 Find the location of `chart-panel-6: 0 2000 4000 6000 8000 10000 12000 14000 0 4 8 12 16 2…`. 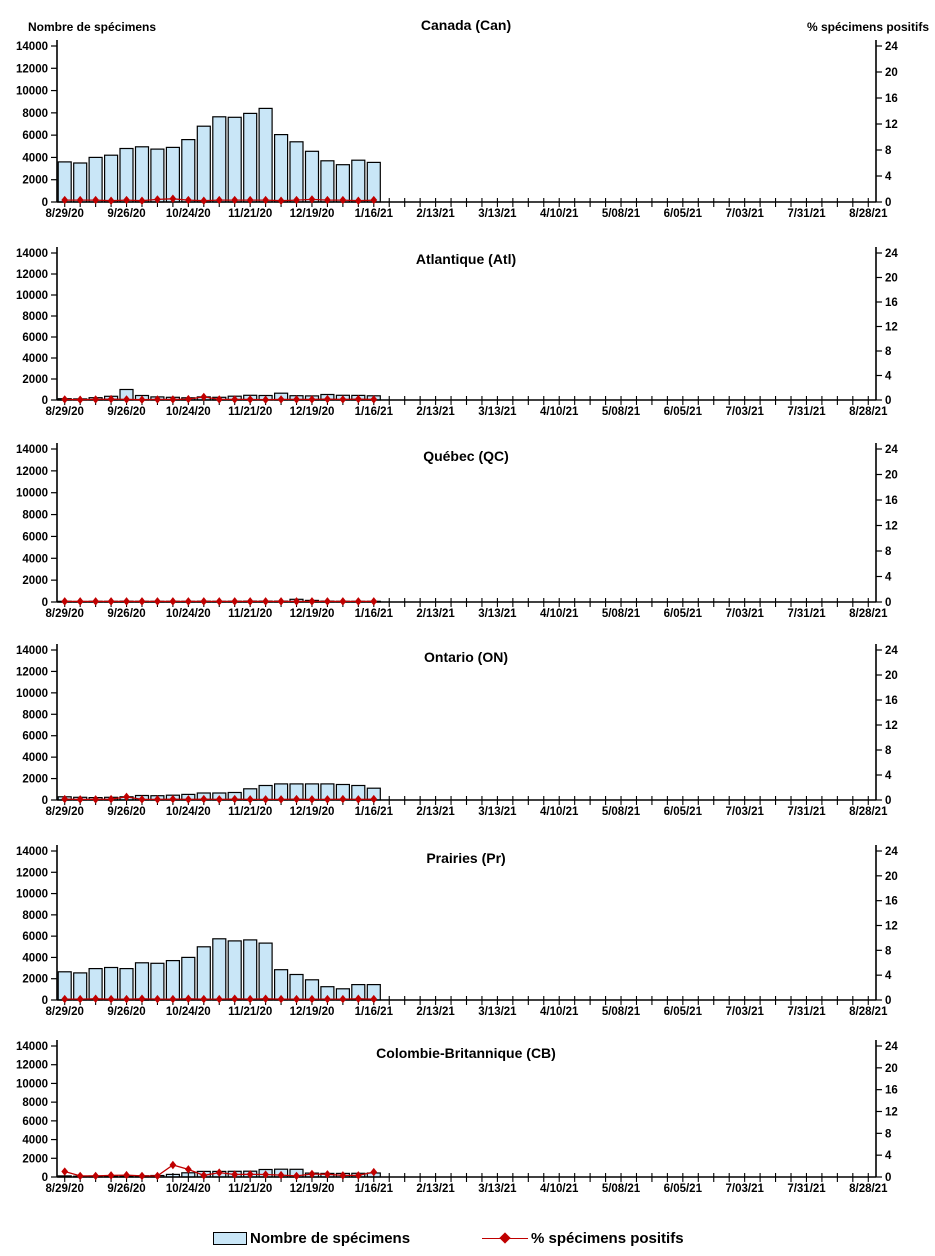

chart-panel-6: 0 2000 4000 6000 8000 10000 12000 14000 0 4 8 12 16 2… is located at coordinates (457, 1117).